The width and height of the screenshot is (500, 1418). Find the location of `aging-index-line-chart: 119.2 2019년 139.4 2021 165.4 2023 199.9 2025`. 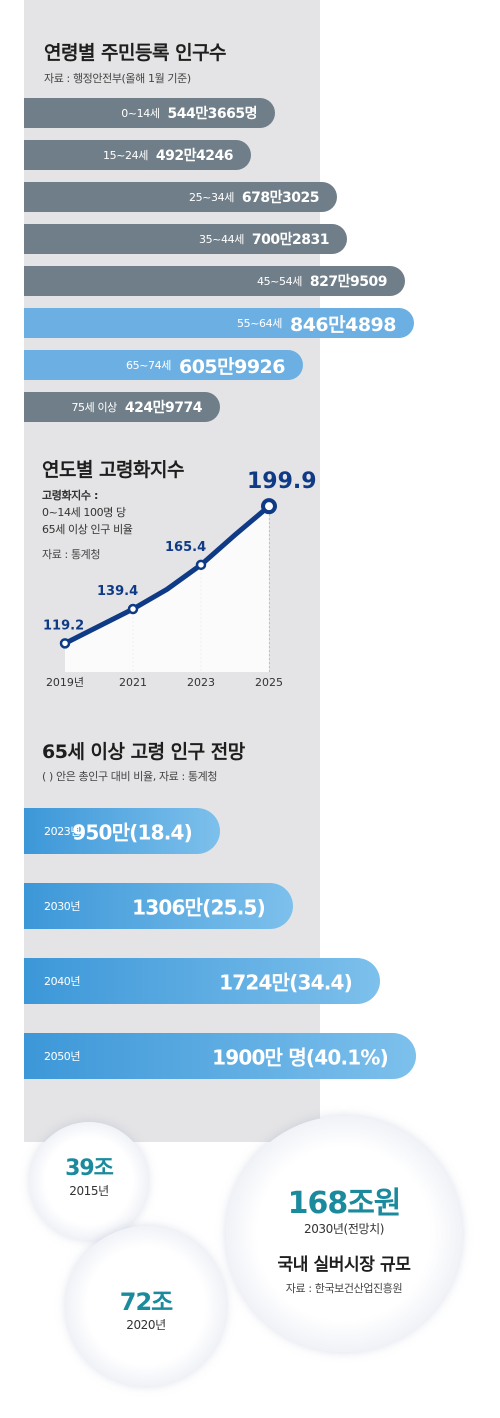

aging-index-line-chart: 119.2 2019년 139.4 2021 165.4 2023 199.9 2025 is located at coordinates (180, 579).